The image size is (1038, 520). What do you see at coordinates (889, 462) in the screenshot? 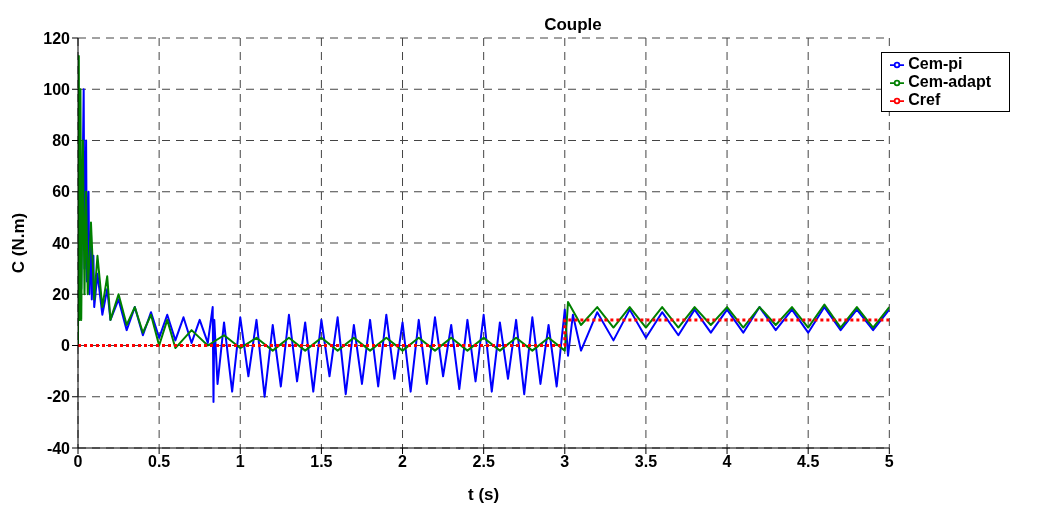
I see `x-tick-label: 5` at bounding box center [889, 462].